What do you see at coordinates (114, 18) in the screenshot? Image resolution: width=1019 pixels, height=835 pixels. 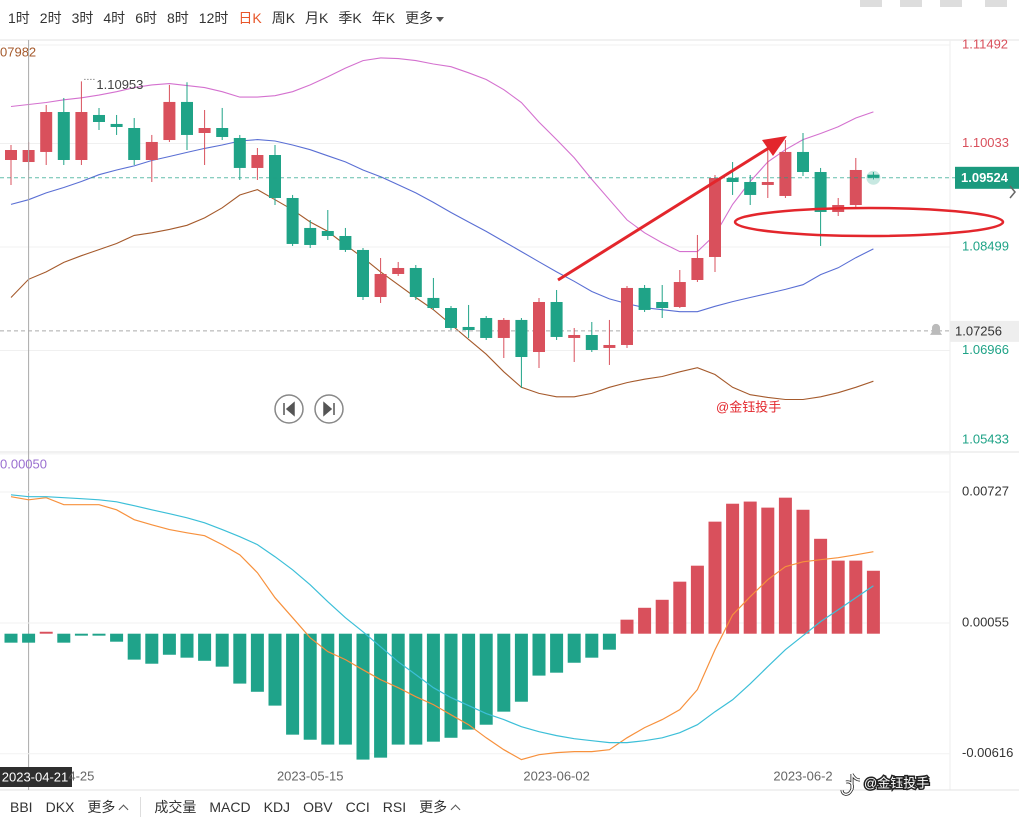 I see `period-tab: 4时` at bounding box center [114, 18].